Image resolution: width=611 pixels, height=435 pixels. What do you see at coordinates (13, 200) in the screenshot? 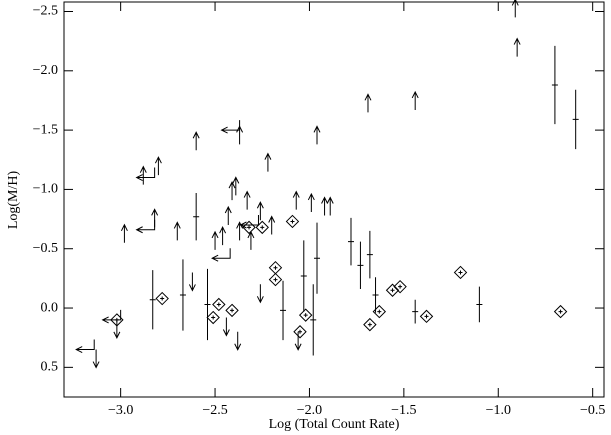
I see `y-axis-label: Log(M/H)` at bounding box center [13, 200].